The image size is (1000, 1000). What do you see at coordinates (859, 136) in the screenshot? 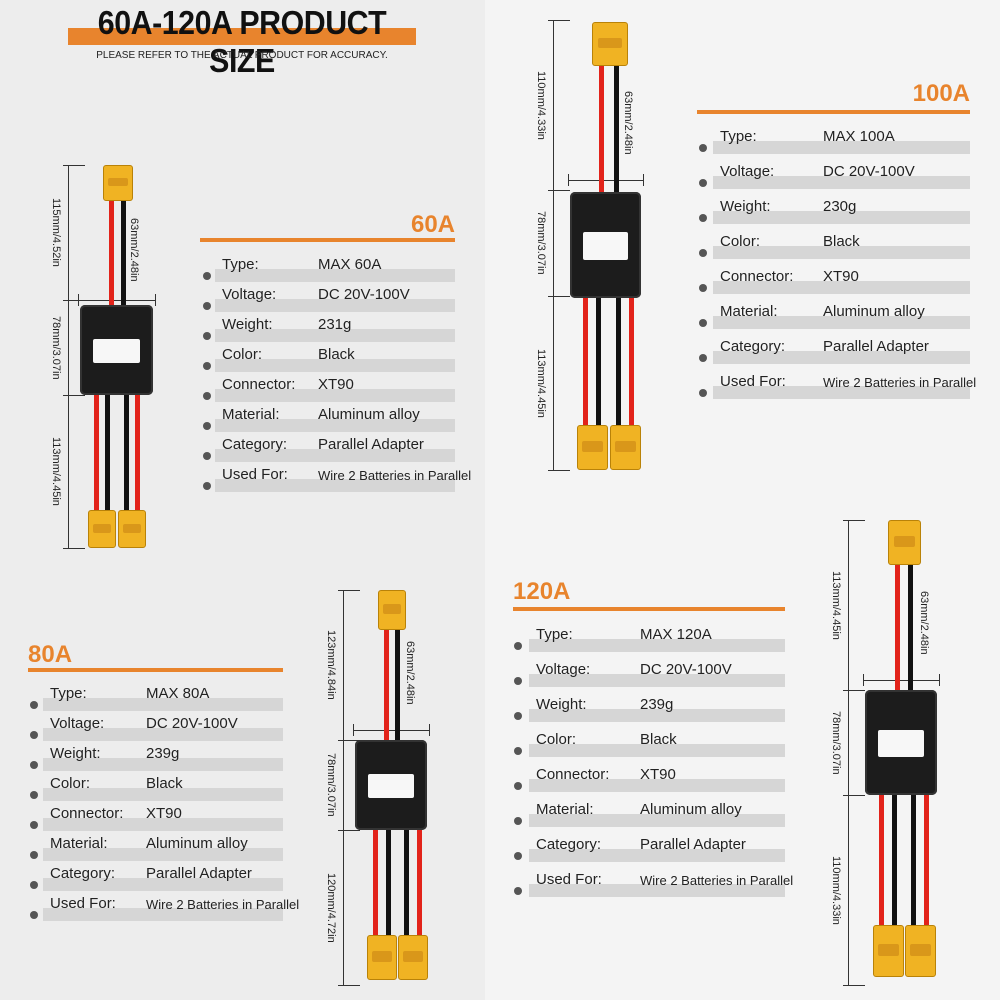
I see `spec-value: MAX 100A` at bounding box center [859, 136].